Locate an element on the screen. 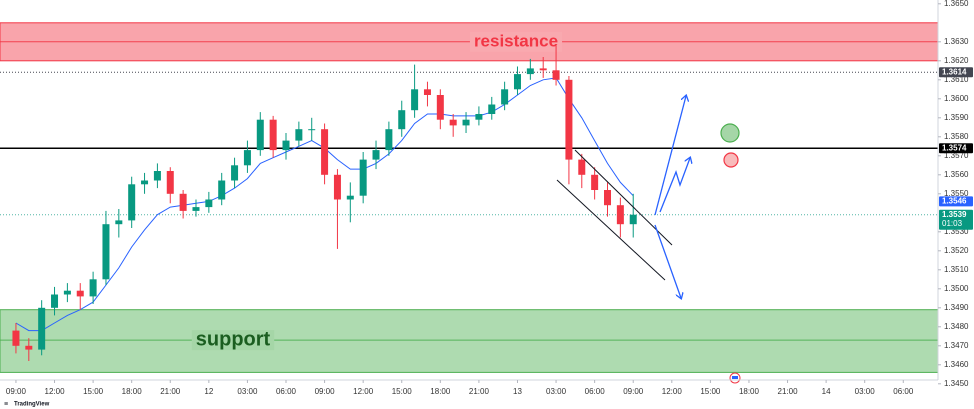  y-tick-label: 1.3530 is located at coordinates (956, 231).